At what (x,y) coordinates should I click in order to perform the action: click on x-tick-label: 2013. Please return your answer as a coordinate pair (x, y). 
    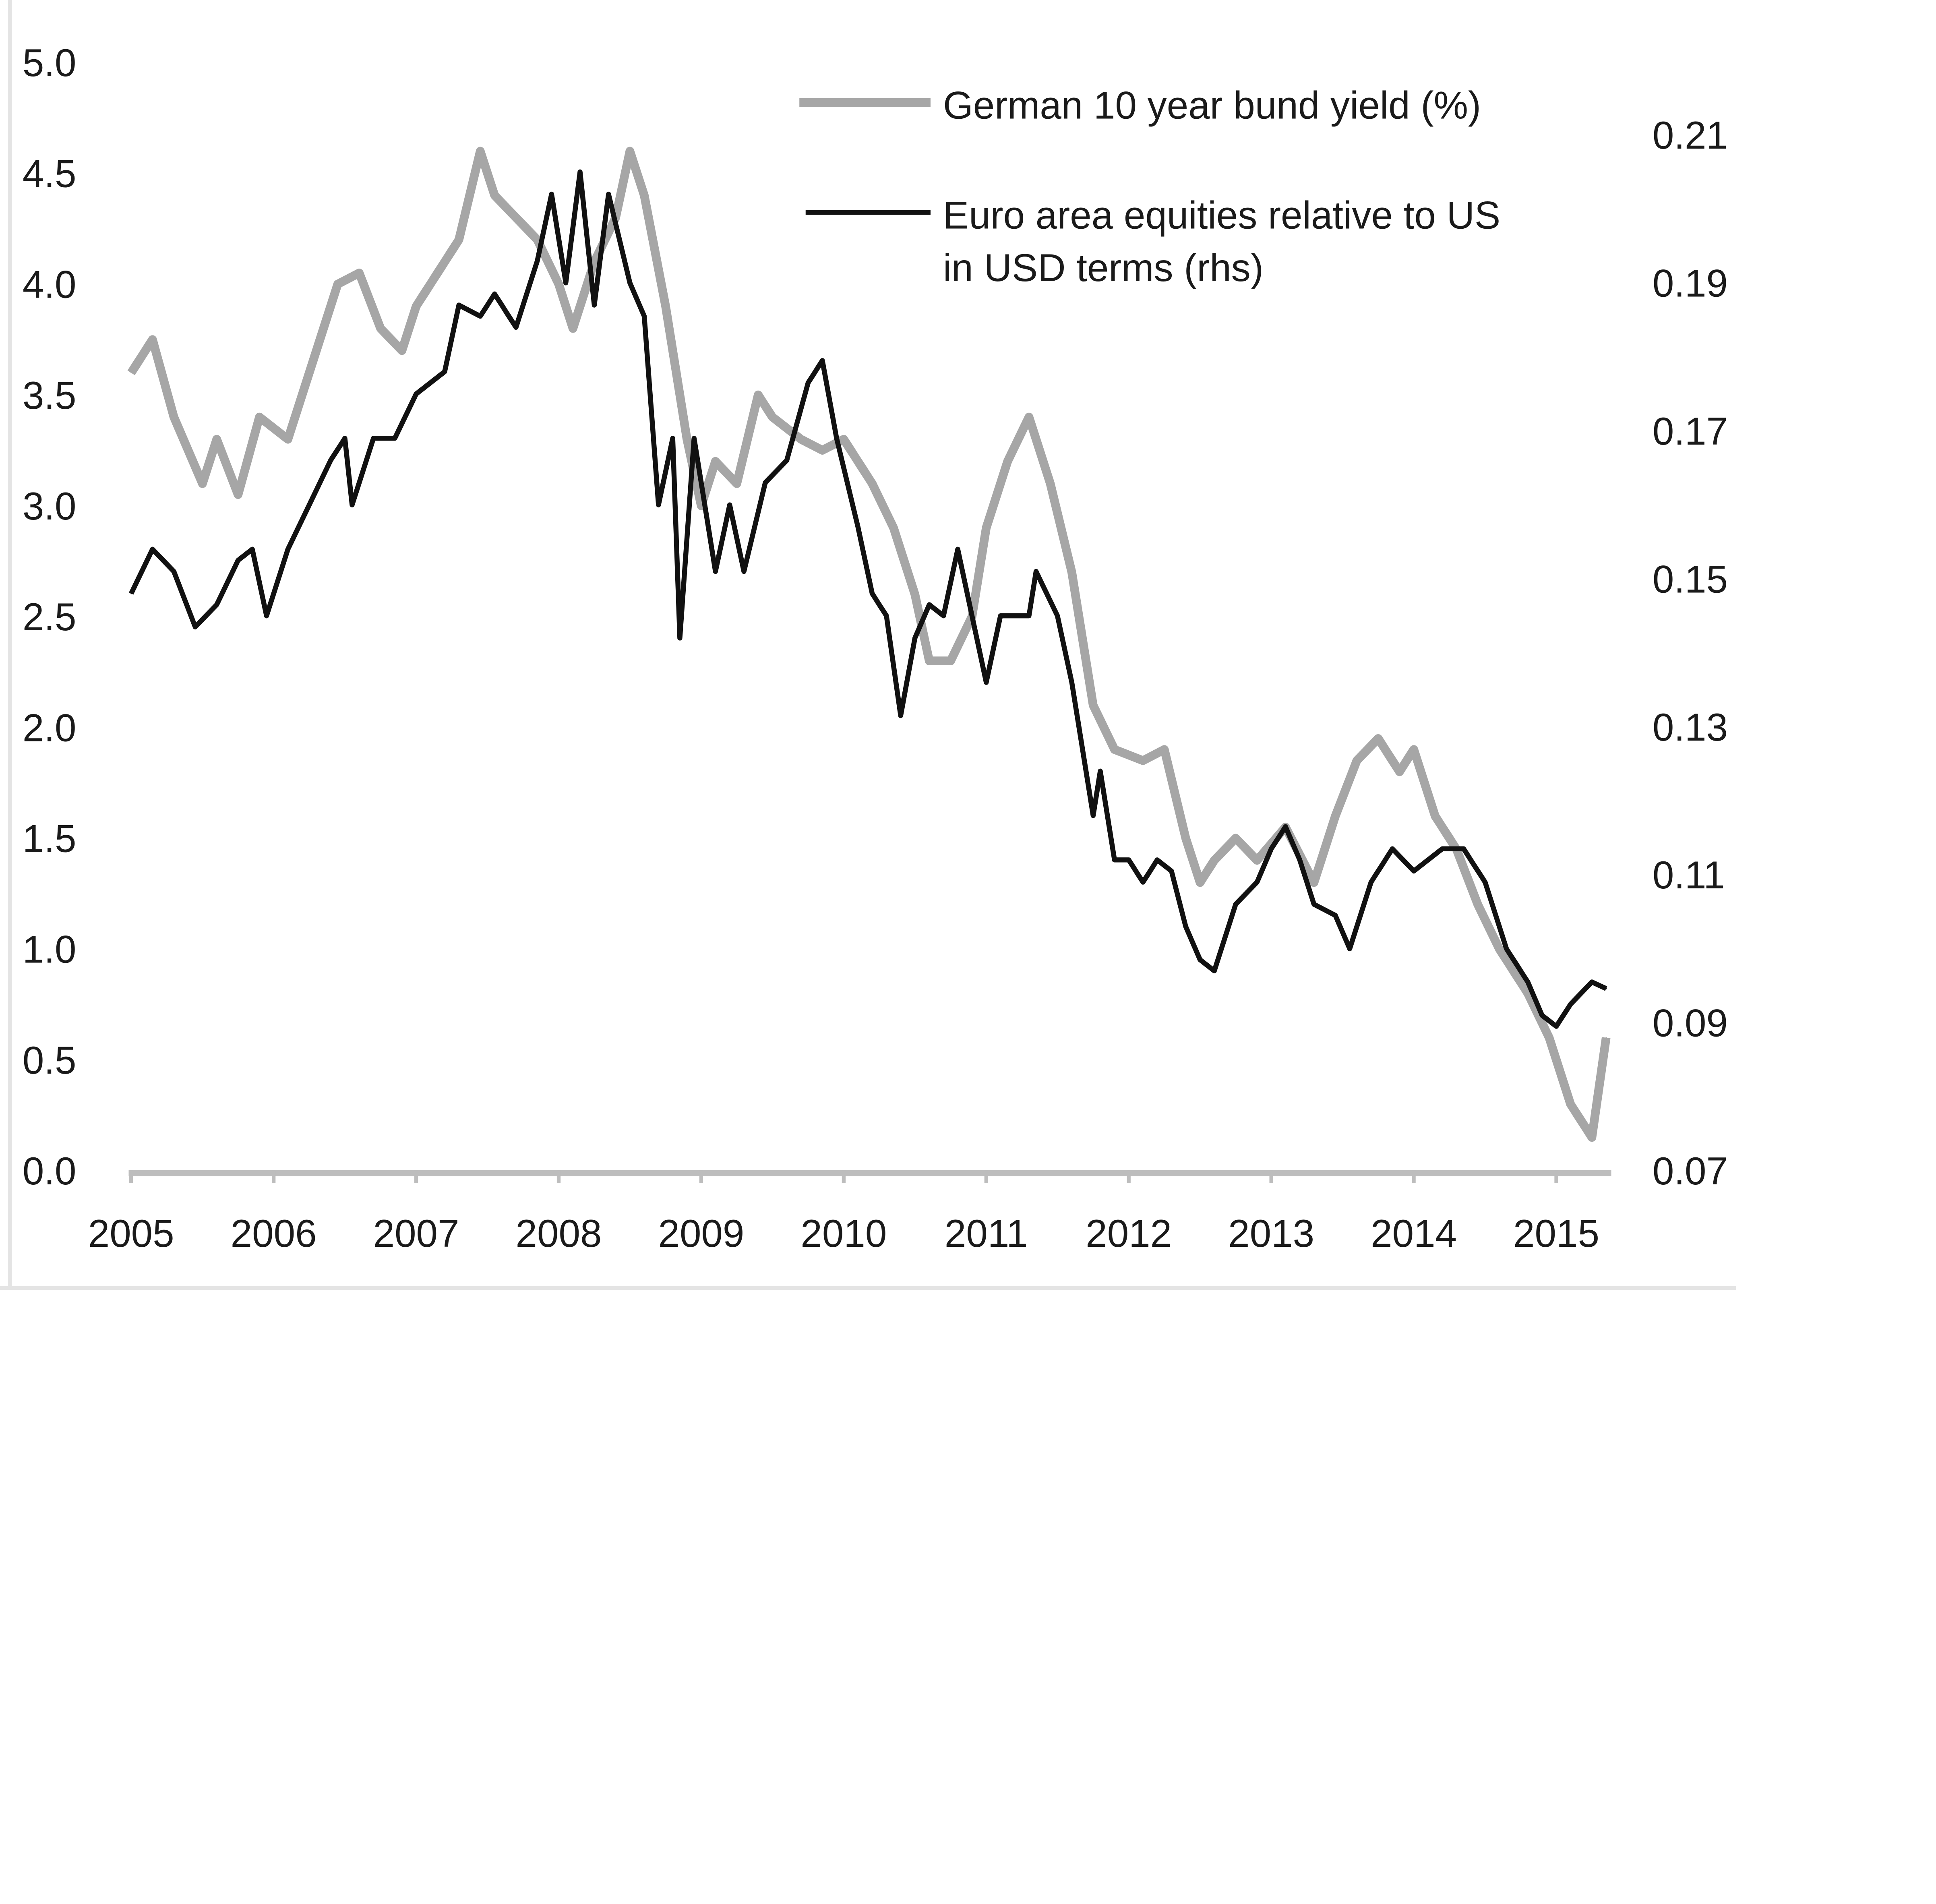
    Looking at the image, I should click on (1271, 1233).